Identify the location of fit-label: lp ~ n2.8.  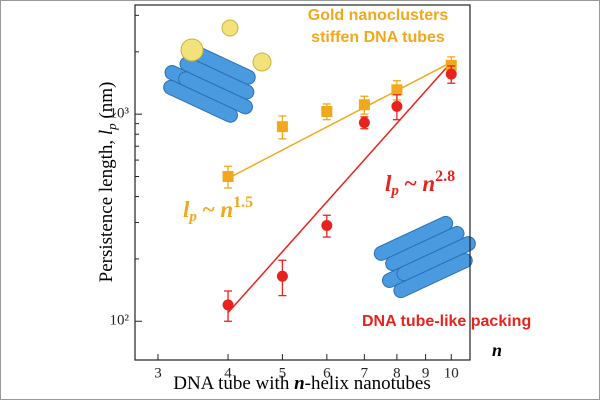
(420, 184).